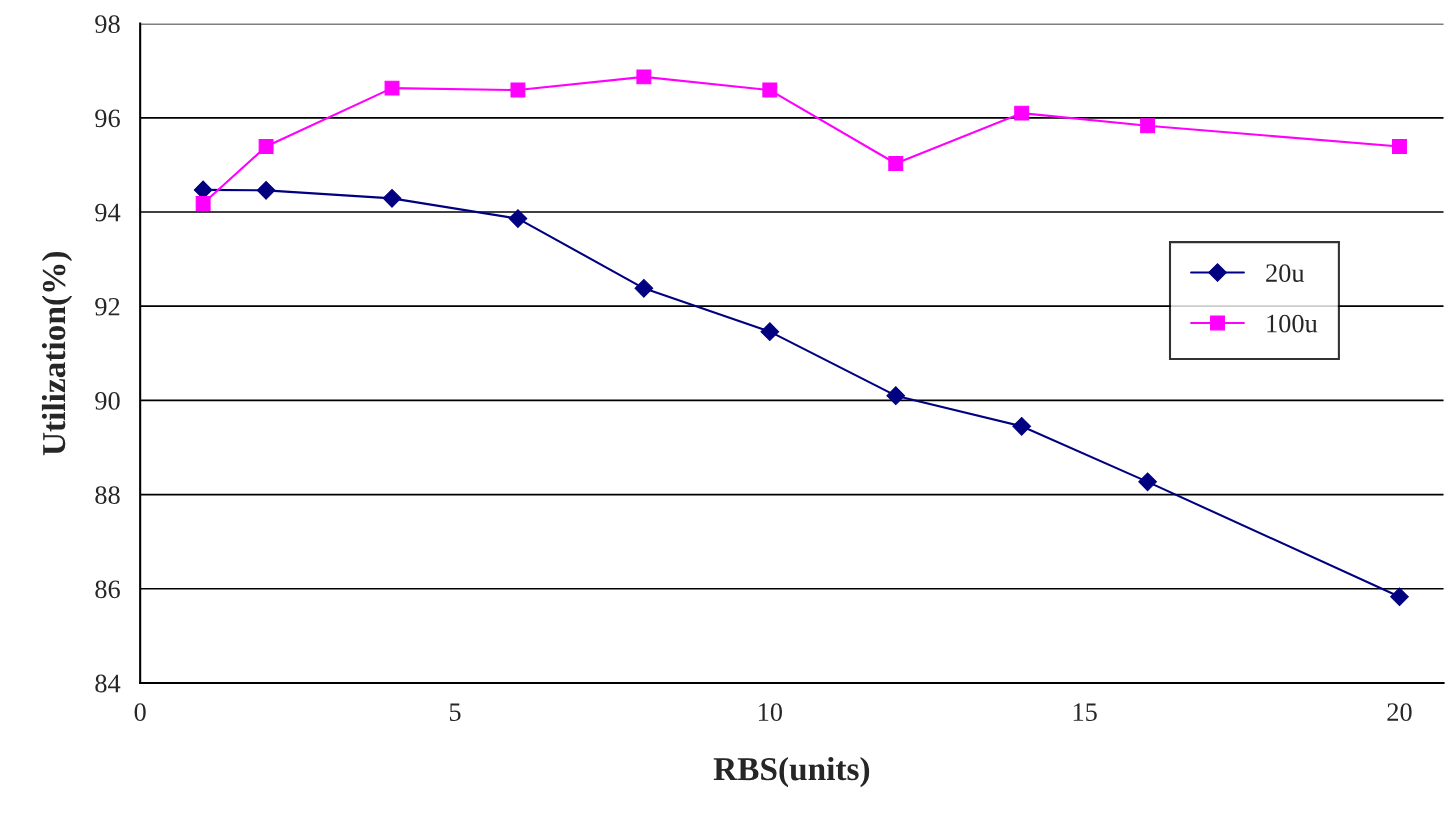 The width and height of the screenshot is (1445, 815). I want to click on x-tick-label: 0, so click(140, 712).